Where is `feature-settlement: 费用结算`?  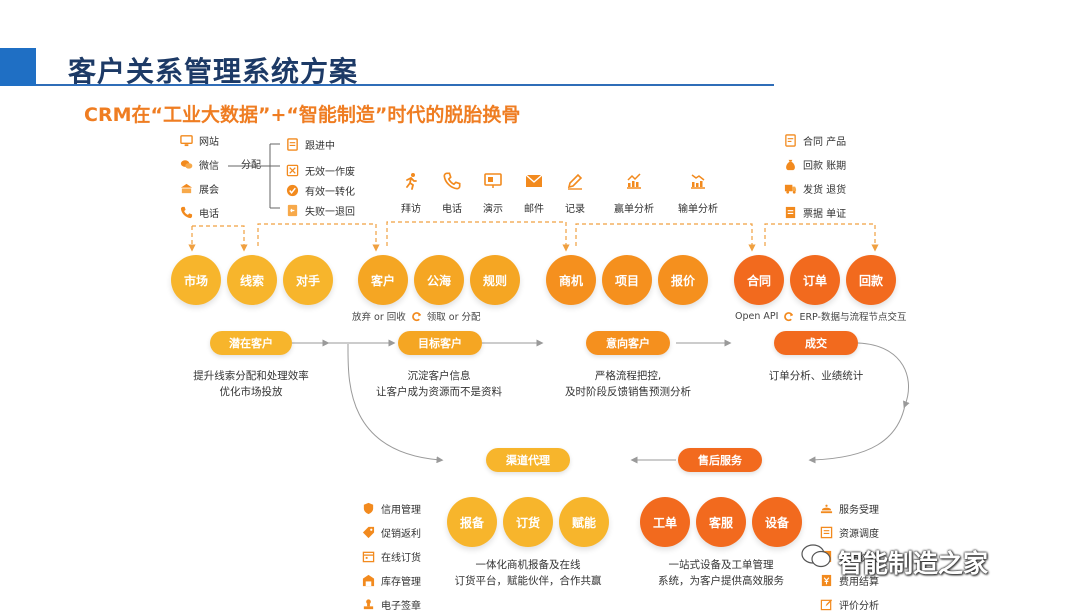 feature-settlement: 费用结算 is located at coordinates (849, 580).